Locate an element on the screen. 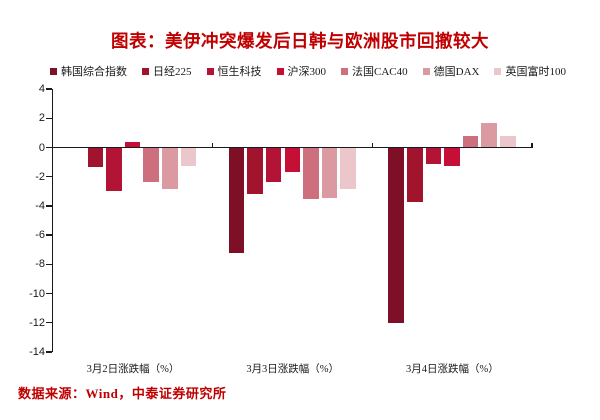 Image resolution: width=600 pixels, height=420 pixels. y-tick-label: -4 is located at coordinates (40, 205).